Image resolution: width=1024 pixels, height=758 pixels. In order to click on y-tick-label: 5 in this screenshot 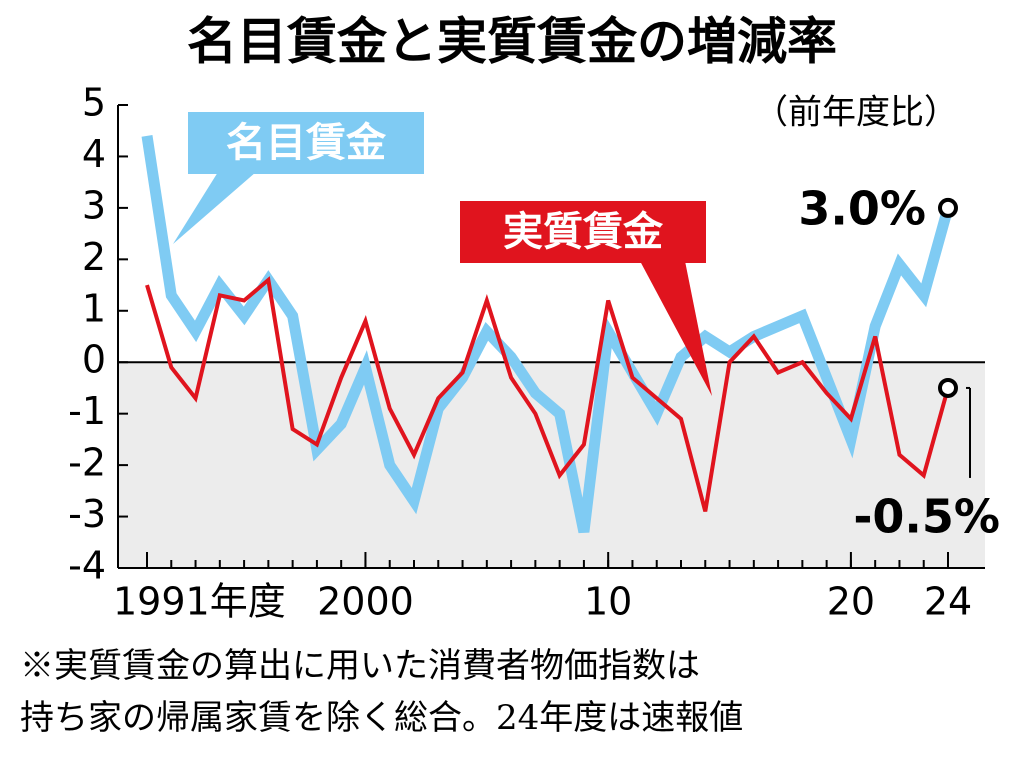, I will do `click(94, 103)`.